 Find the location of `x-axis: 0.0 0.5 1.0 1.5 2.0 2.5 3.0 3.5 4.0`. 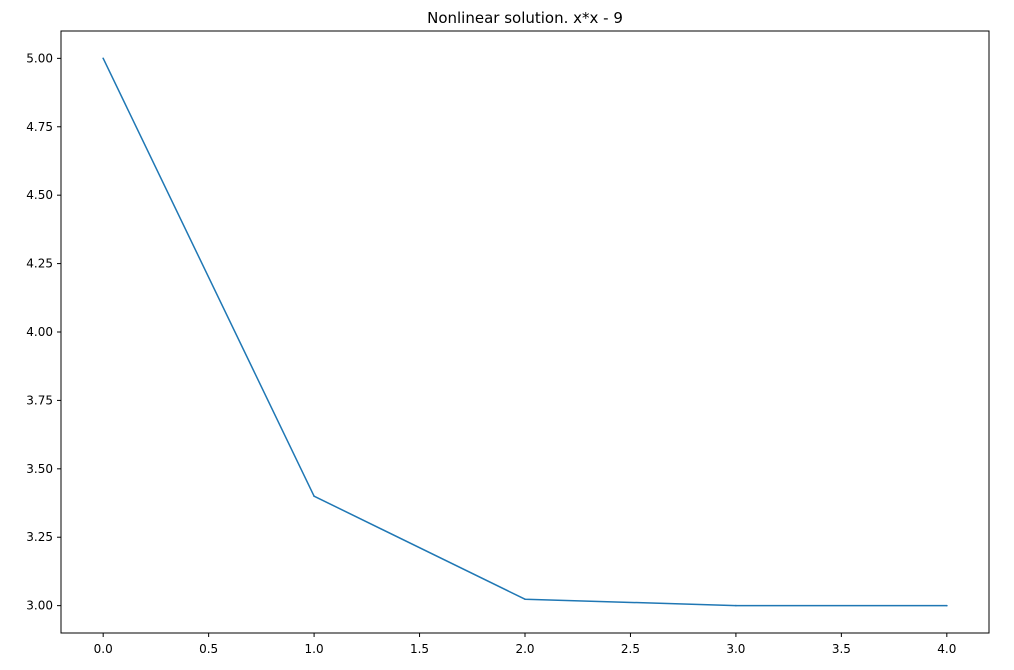

x-axis: 0.0 0.5 1.0 1.5 2.0 2.5 3.0 3.5 4.0 is located at coordinates (525, 644).